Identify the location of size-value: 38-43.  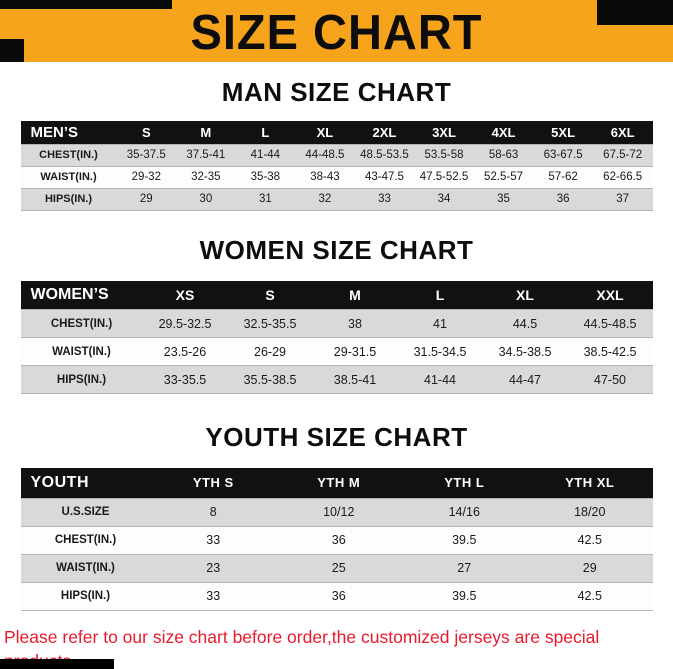
(325, 176).